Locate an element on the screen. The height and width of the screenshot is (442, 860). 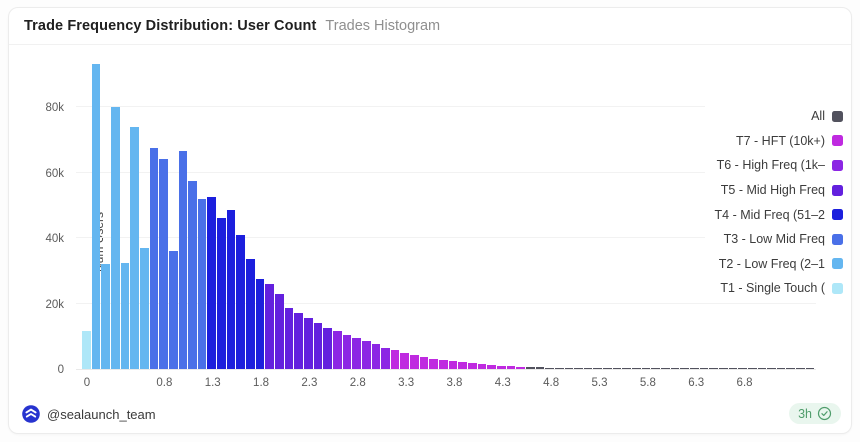
y-tick-label: 0 is located at coordinates (60, 370).